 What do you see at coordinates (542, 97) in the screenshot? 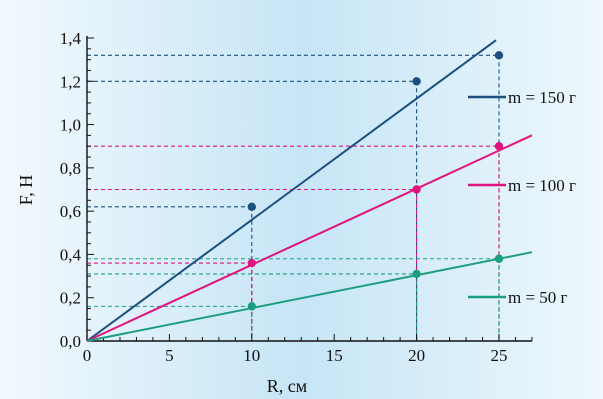
I see `legend-label-m150: m = 150 г` at bounding box center [542, 97].